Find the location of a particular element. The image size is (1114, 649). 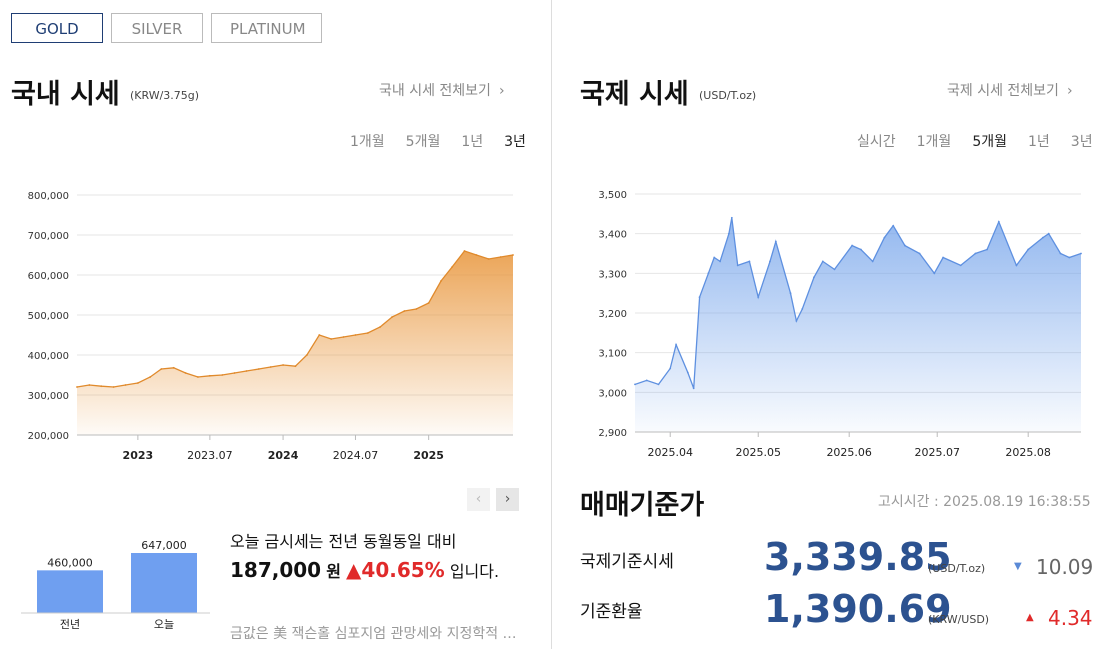

standard-price-title: 매매기준가 is located at coordinates (642, 505).